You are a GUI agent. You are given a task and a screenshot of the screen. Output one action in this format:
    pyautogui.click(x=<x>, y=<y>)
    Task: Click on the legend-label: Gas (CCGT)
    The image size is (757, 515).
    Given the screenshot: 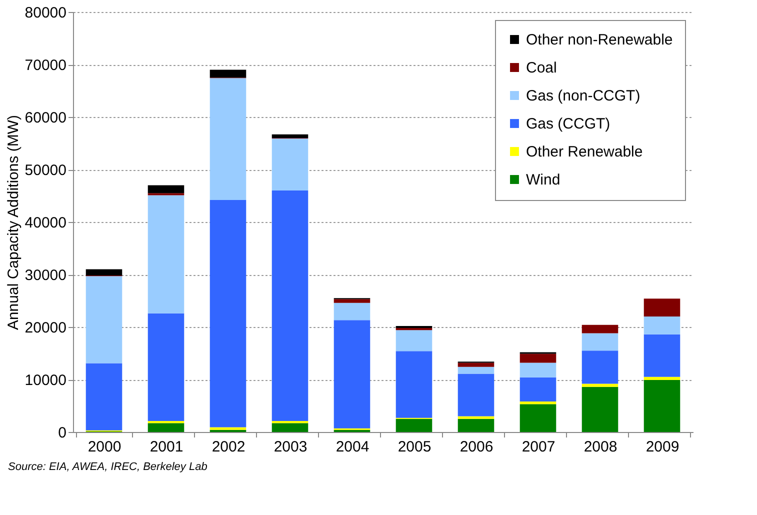 What is the action you would take?
    pyautogui.click(x=568, y=124)
    